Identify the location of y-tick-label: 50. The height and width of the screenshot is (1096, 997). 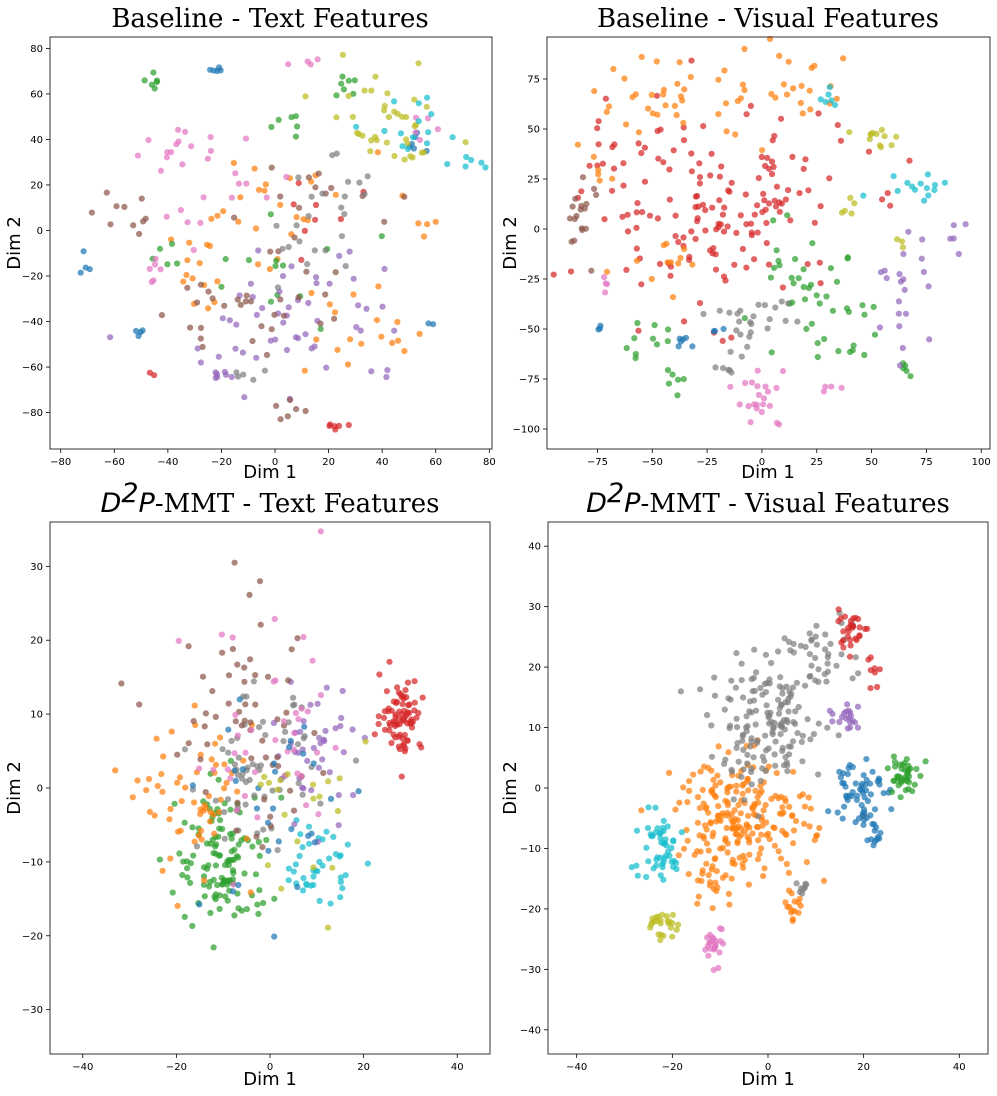
(533, 130).